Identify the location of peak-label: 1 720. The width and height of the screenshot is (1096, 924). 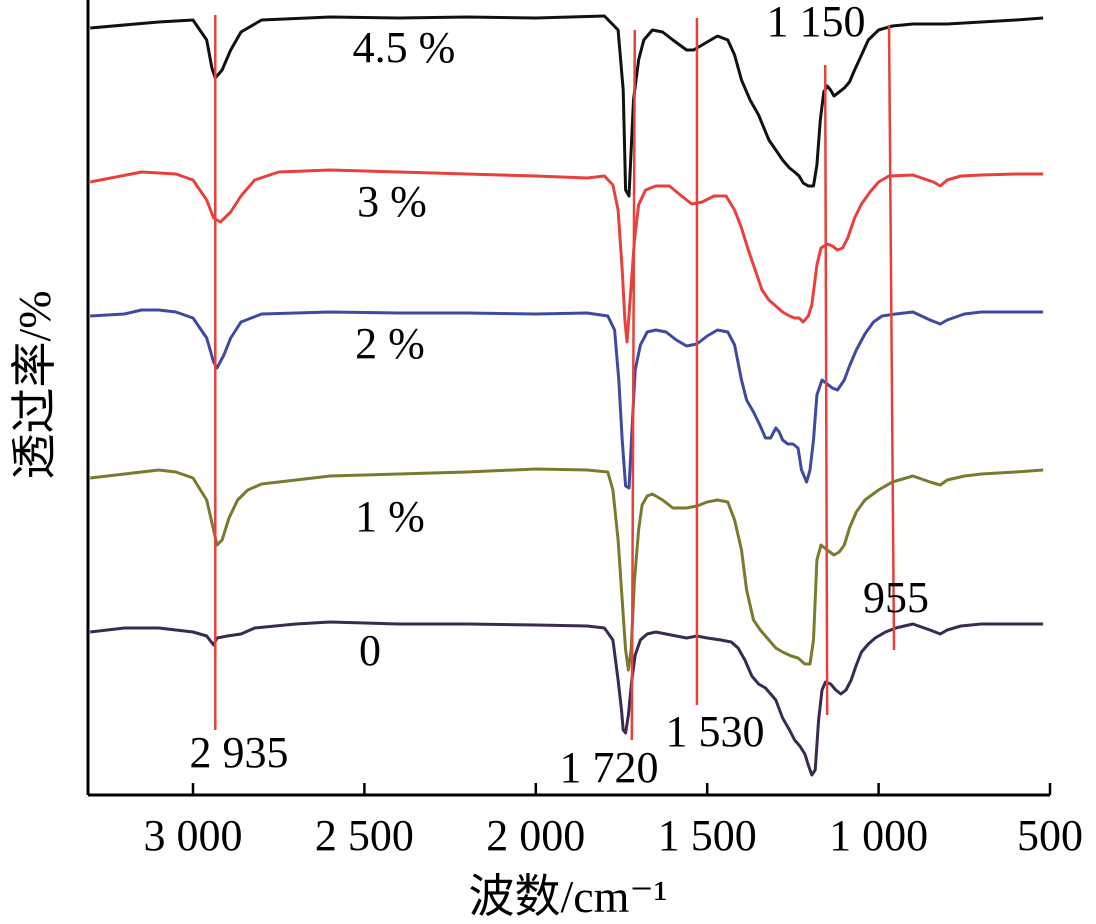
(609, 767).